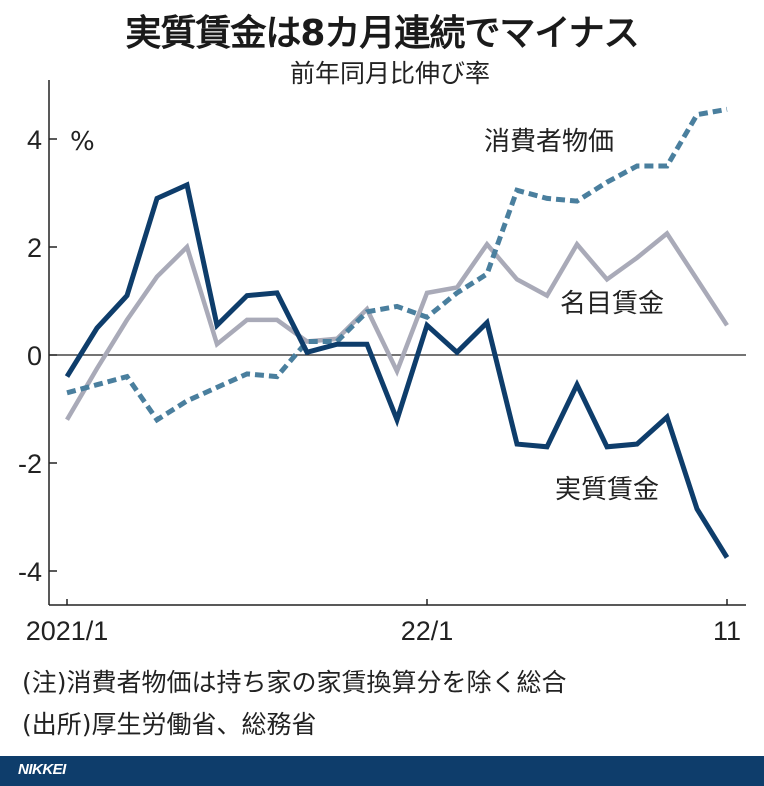 The image size is (764, 786). Describe the element at coordinates (82, 142) in the screenshot. I see `unit-label: %` at that location.